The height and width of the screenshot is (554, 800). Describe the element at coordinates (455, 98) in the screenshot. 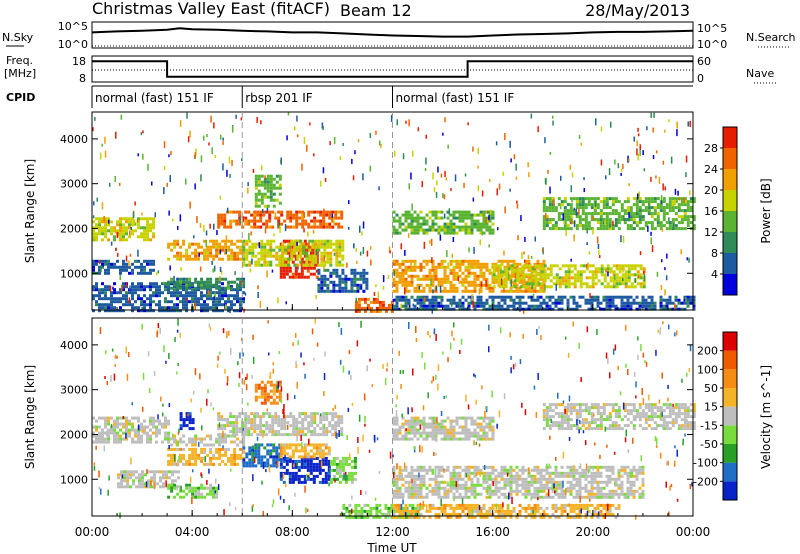

I see `cpid-segment-2: normal (fast) 151 IF` at that location.